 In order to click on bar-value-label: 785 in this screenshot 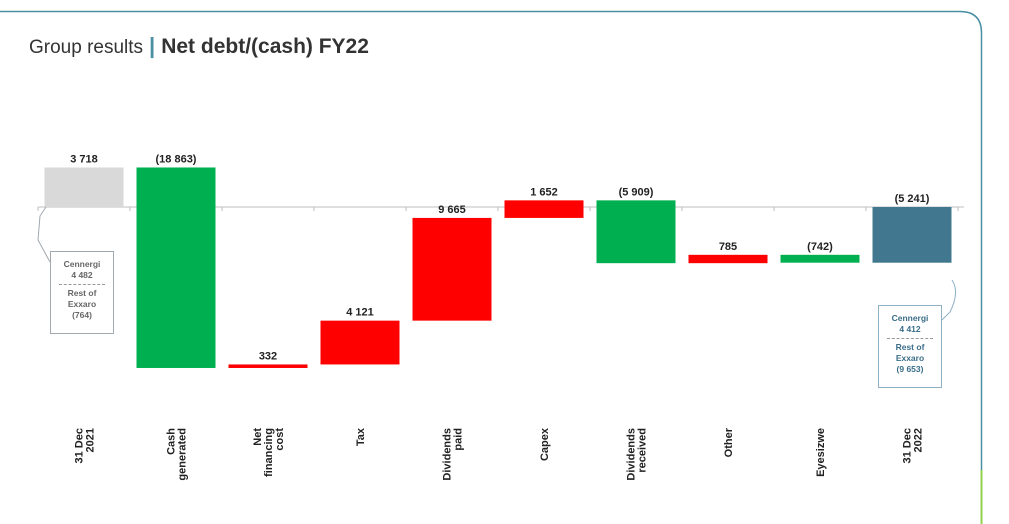, I will do `click(728, 247)`.